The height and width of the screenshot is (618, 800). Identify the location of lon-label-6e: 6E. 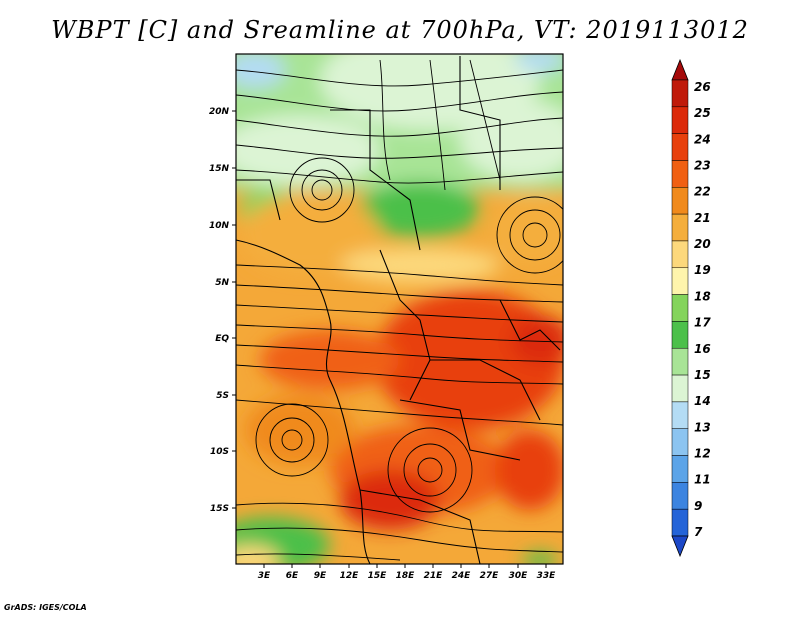
(292, 576).